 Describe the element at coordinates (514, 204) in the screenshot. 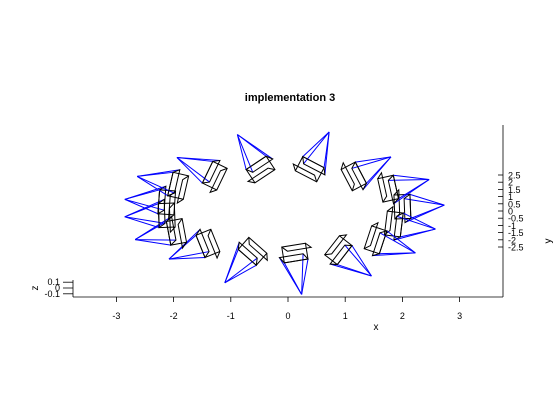

I see `y-tick-label: 0.5` at that location.